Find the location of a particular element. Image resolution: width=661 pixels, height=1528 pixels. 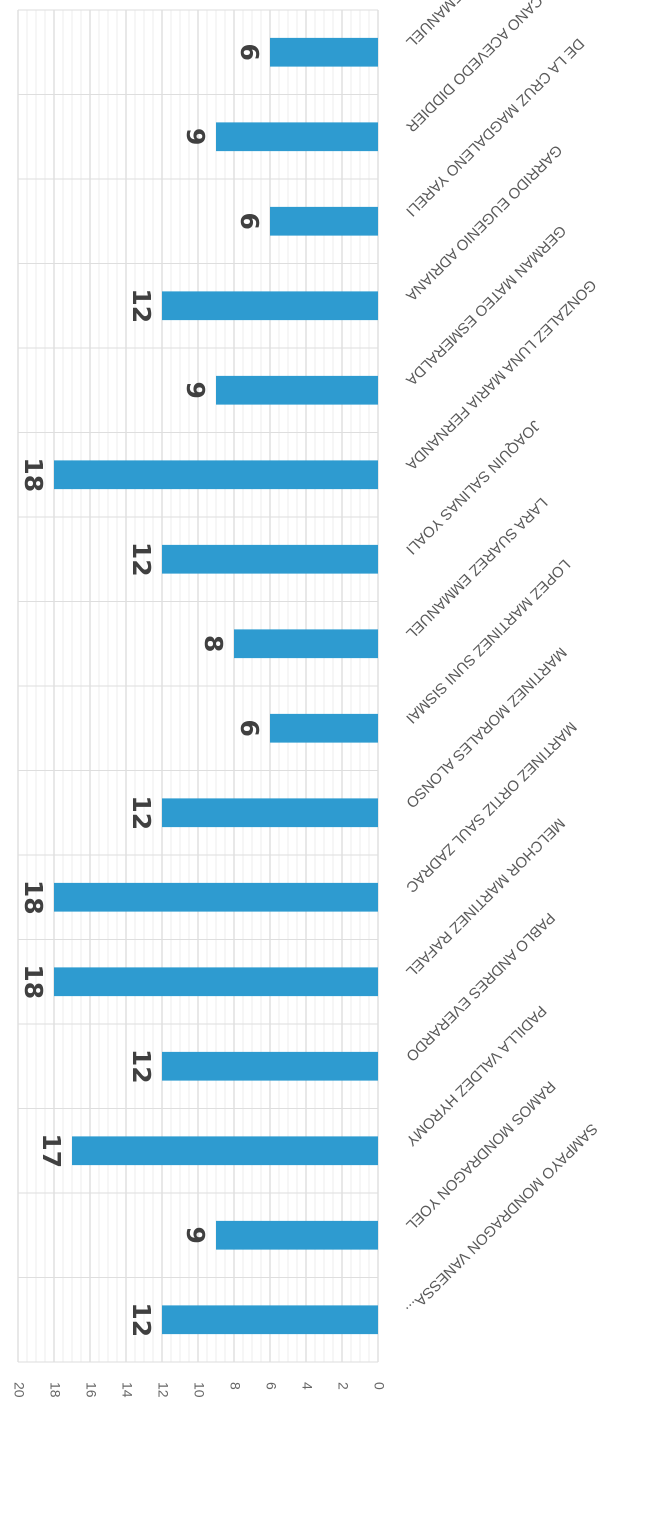

category-label: GERMAN MATEO ESMERALDA is located at coordinates (485, 305).